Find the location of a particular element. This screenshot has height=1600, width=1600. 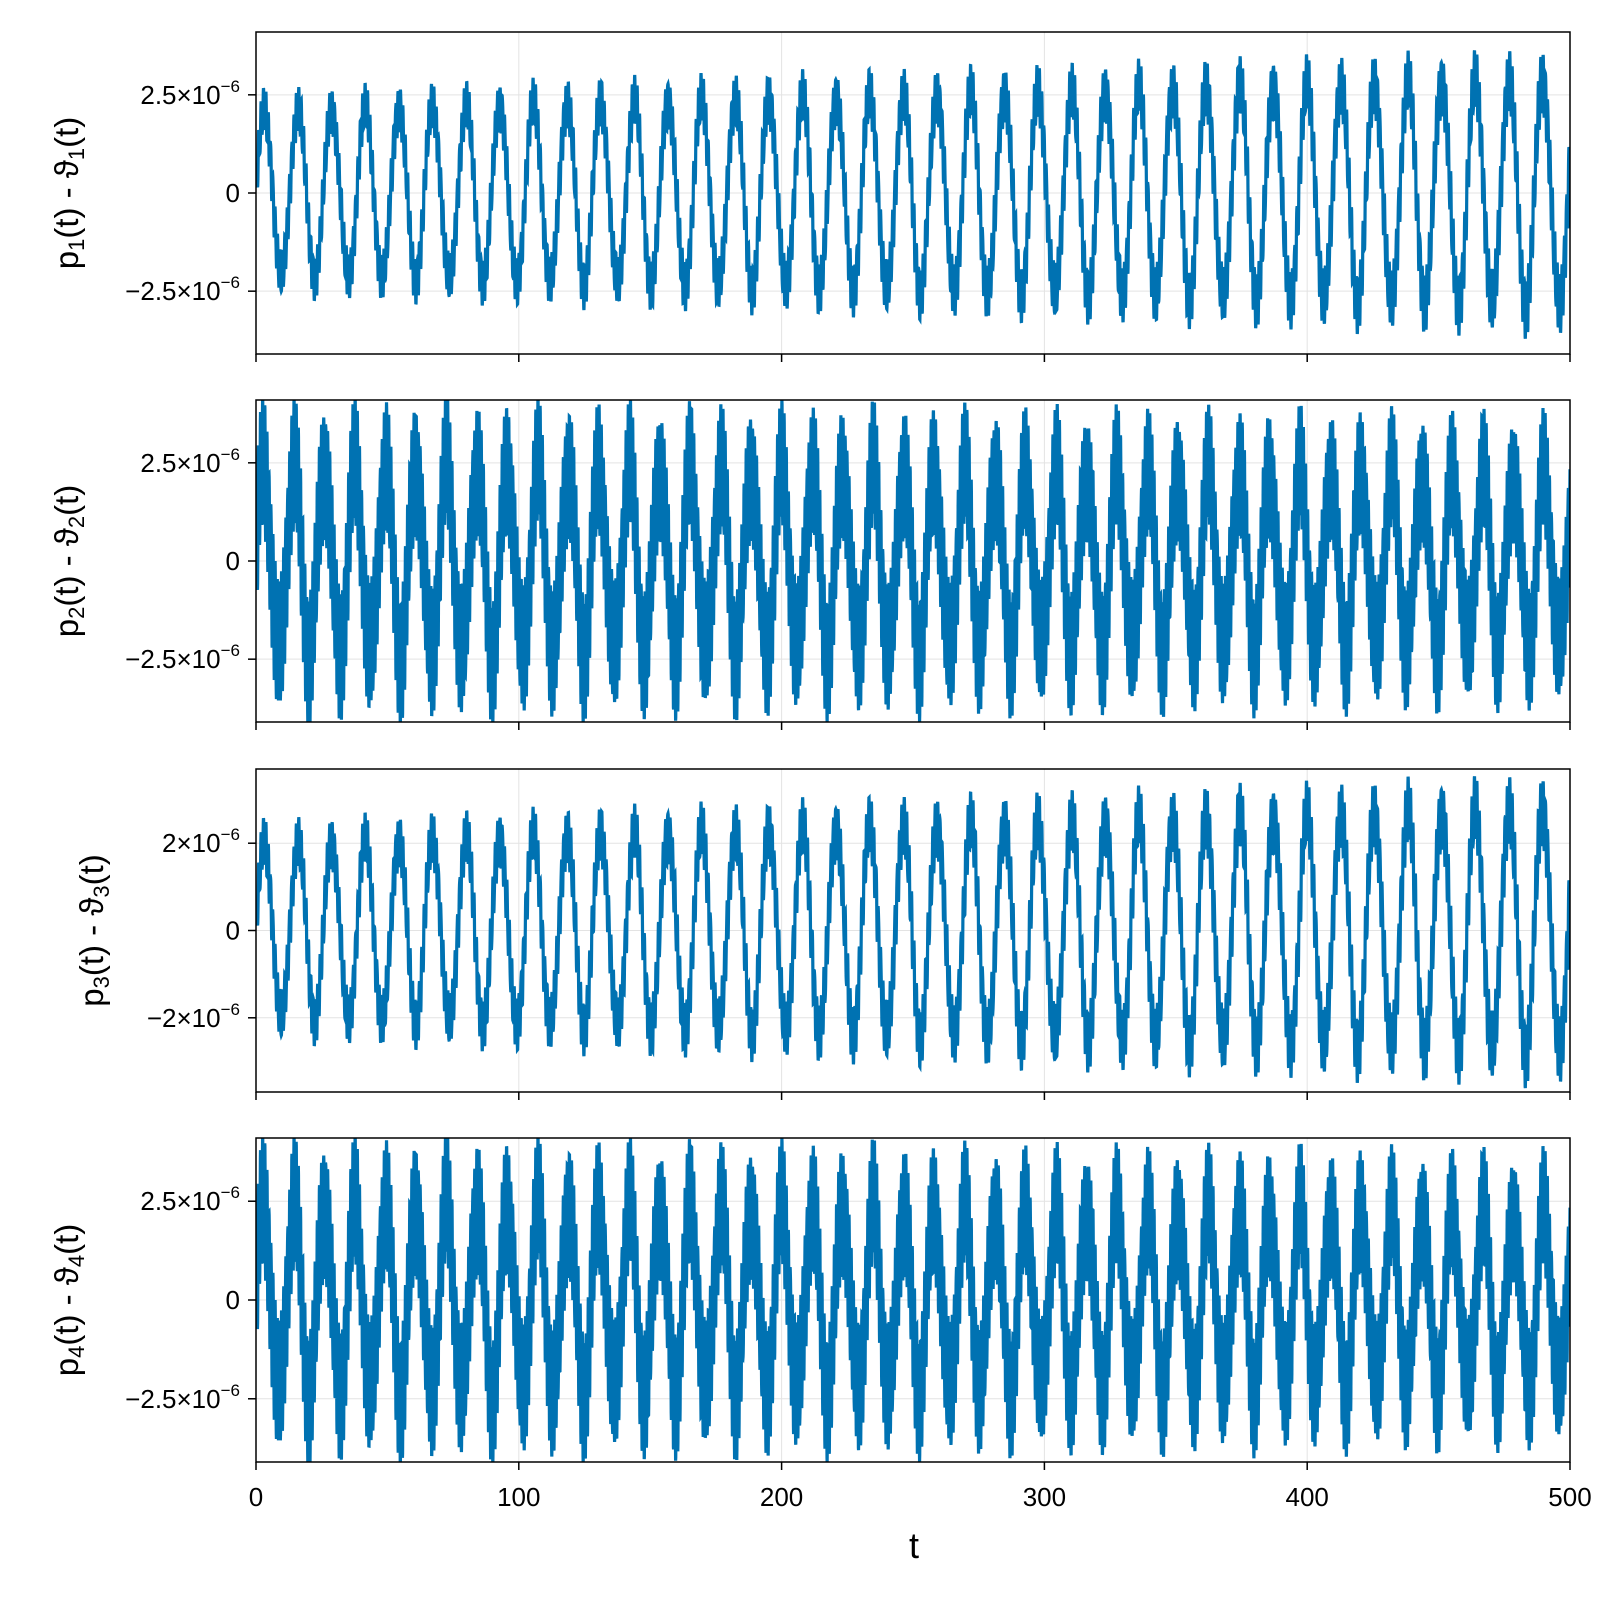

y-axis-label-3: p3(t) - ϑ3(t) is located at coordinates (93, 930).